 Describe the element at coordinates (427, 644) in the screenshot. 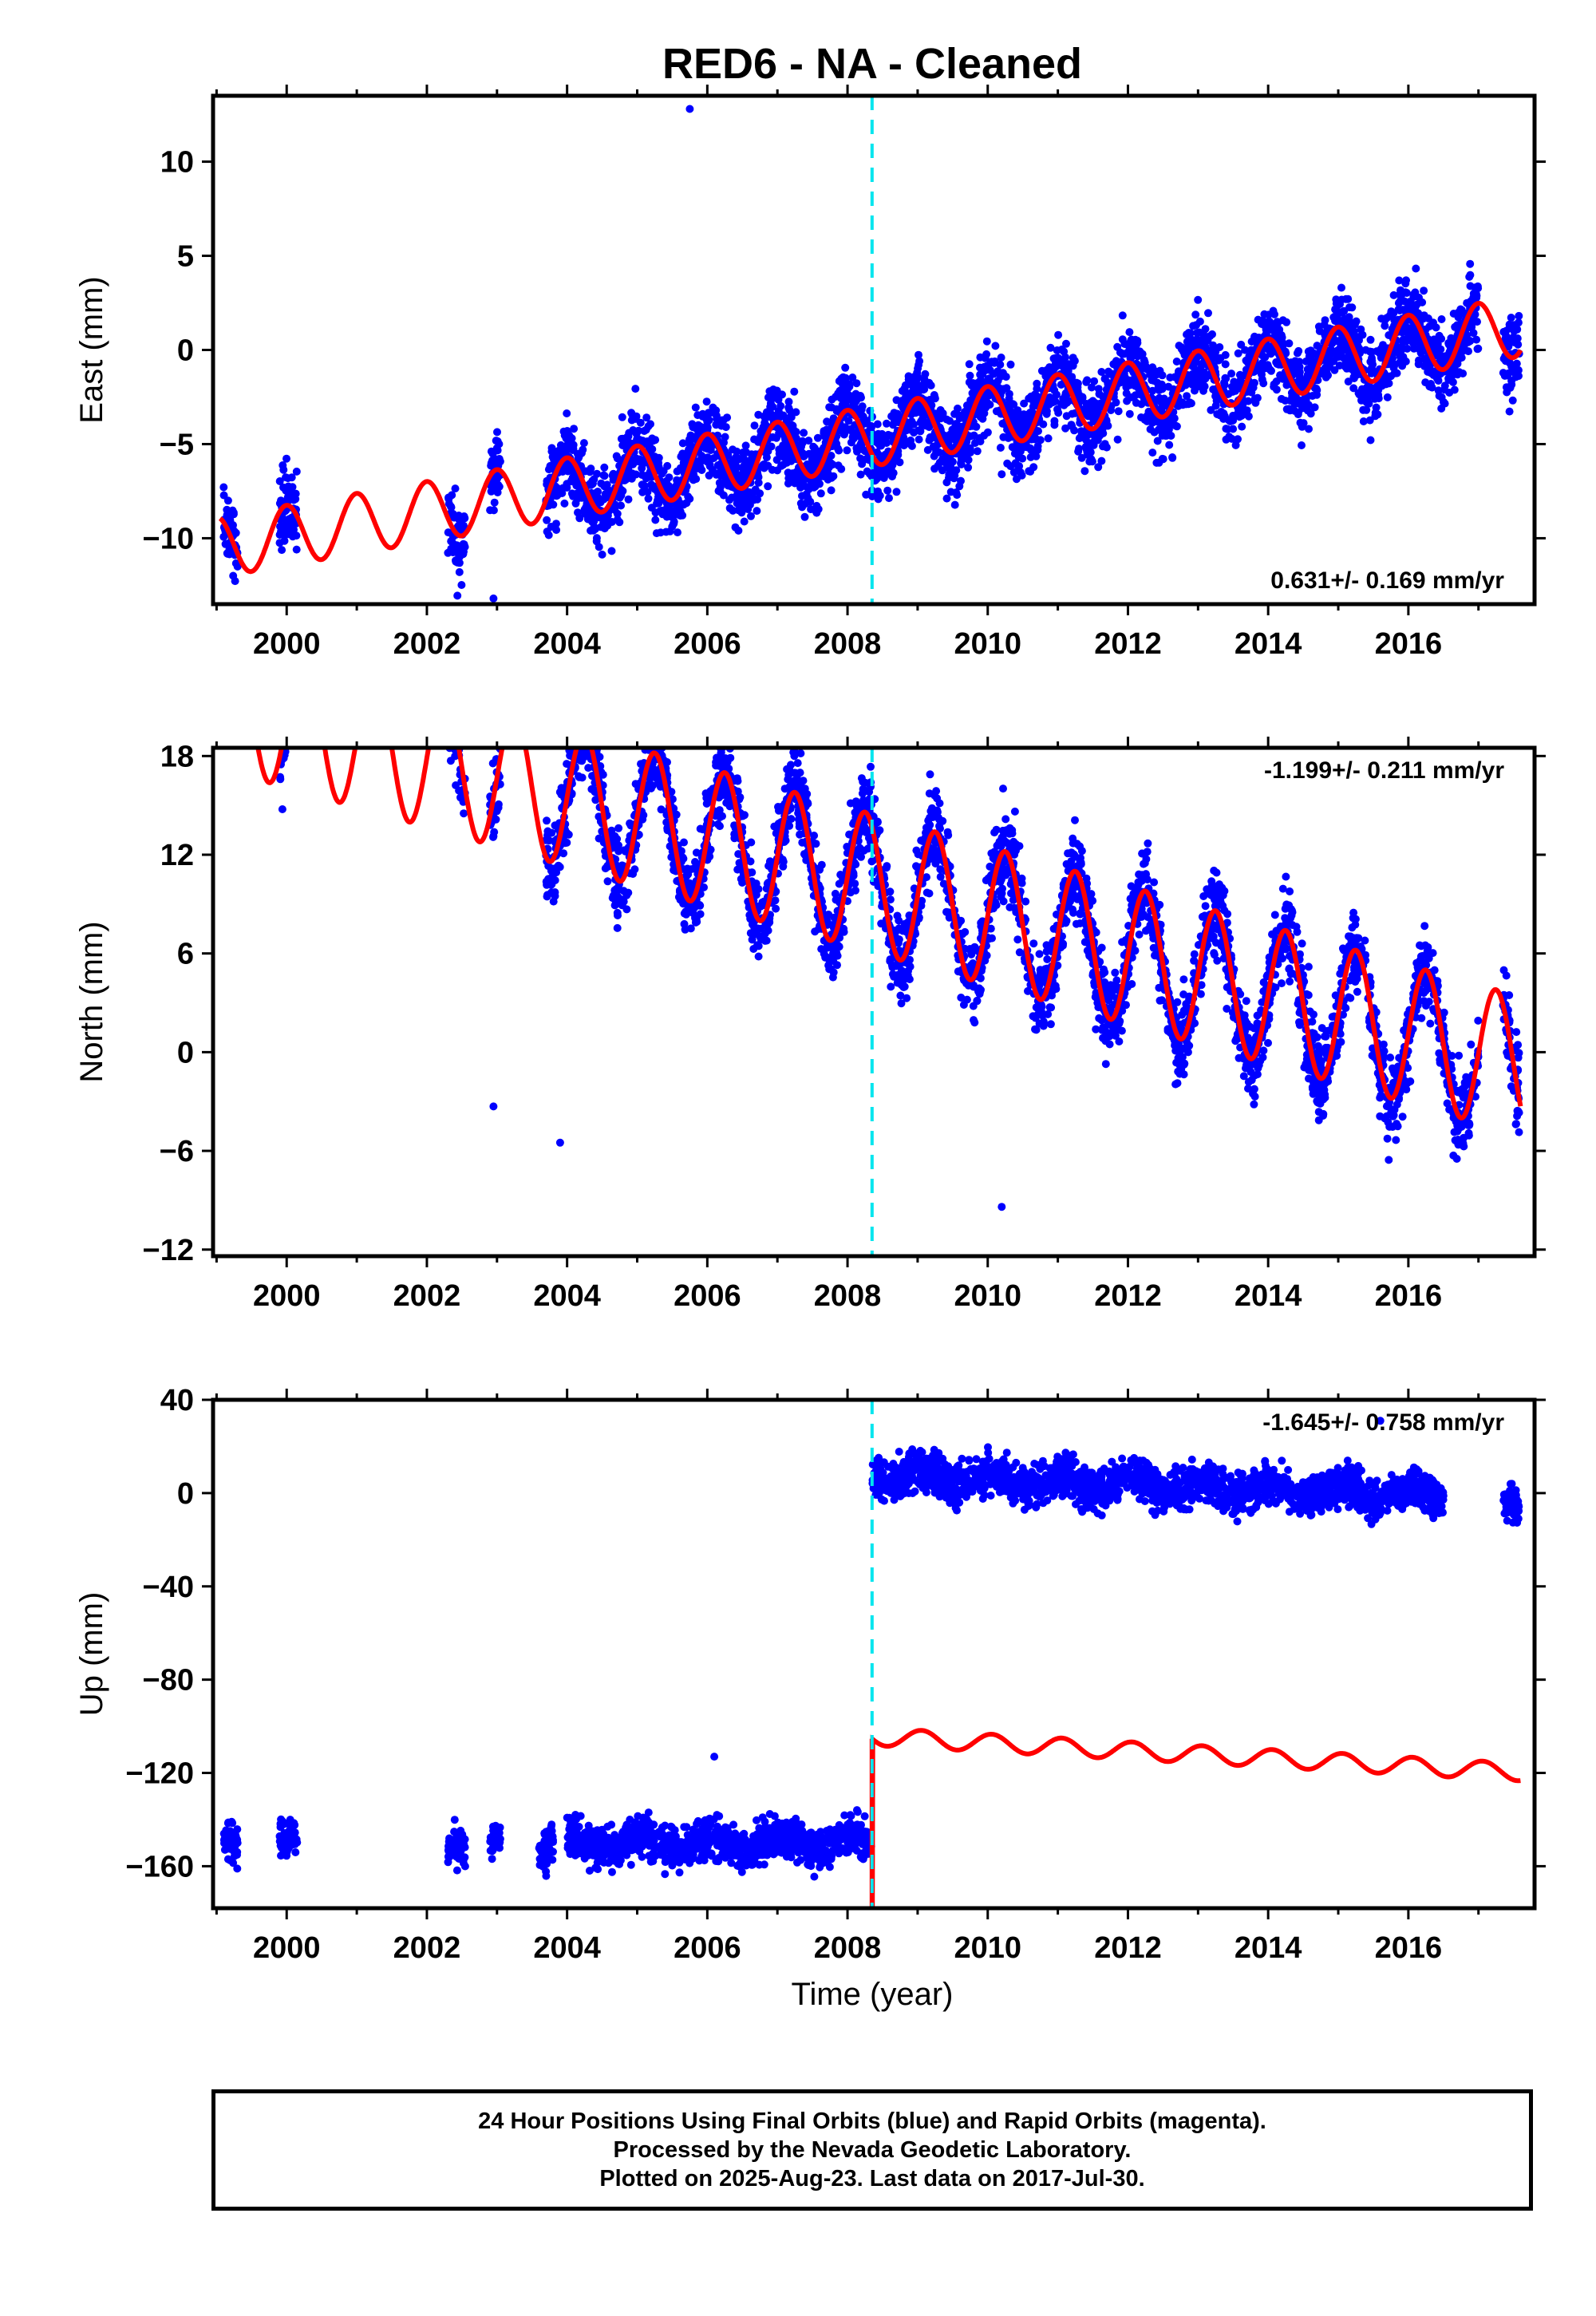

I see `x-tick-label: 2002` at that location.